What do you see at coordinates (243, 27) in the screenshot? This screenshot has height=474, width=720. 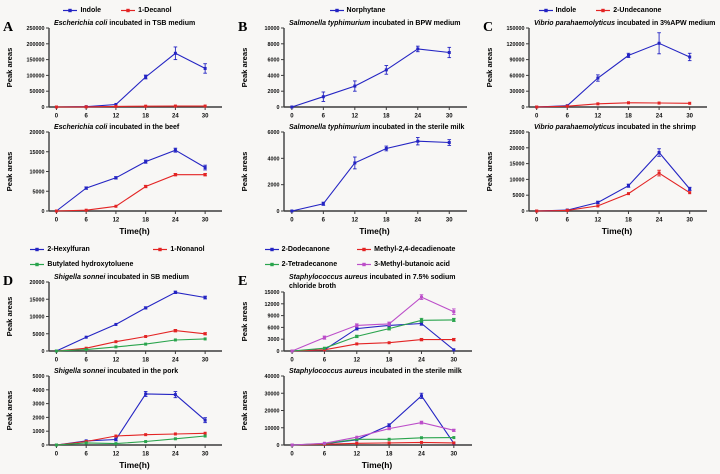 I see `panel-letter-b: B` at bounding box center [243, 27].